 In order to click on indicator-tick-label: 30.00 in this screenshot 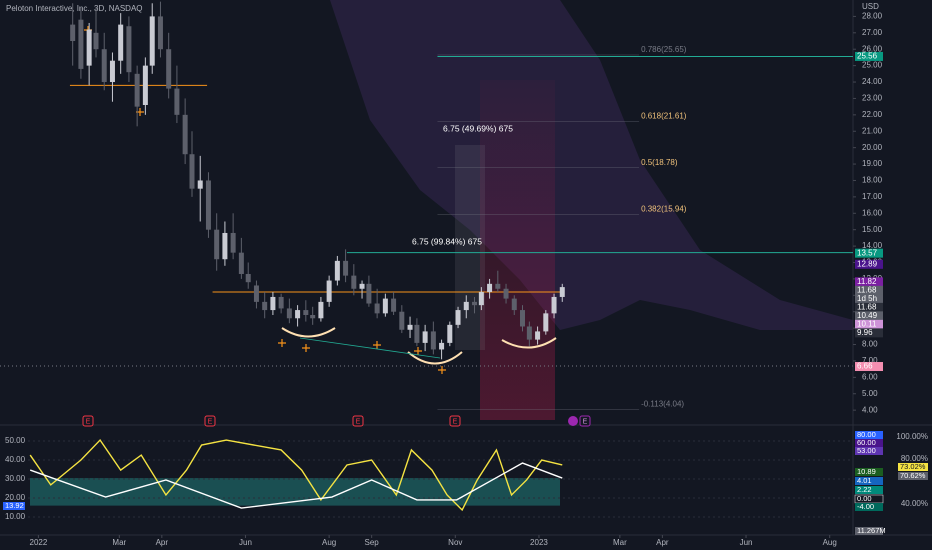, I will do `click(15, 478)`.